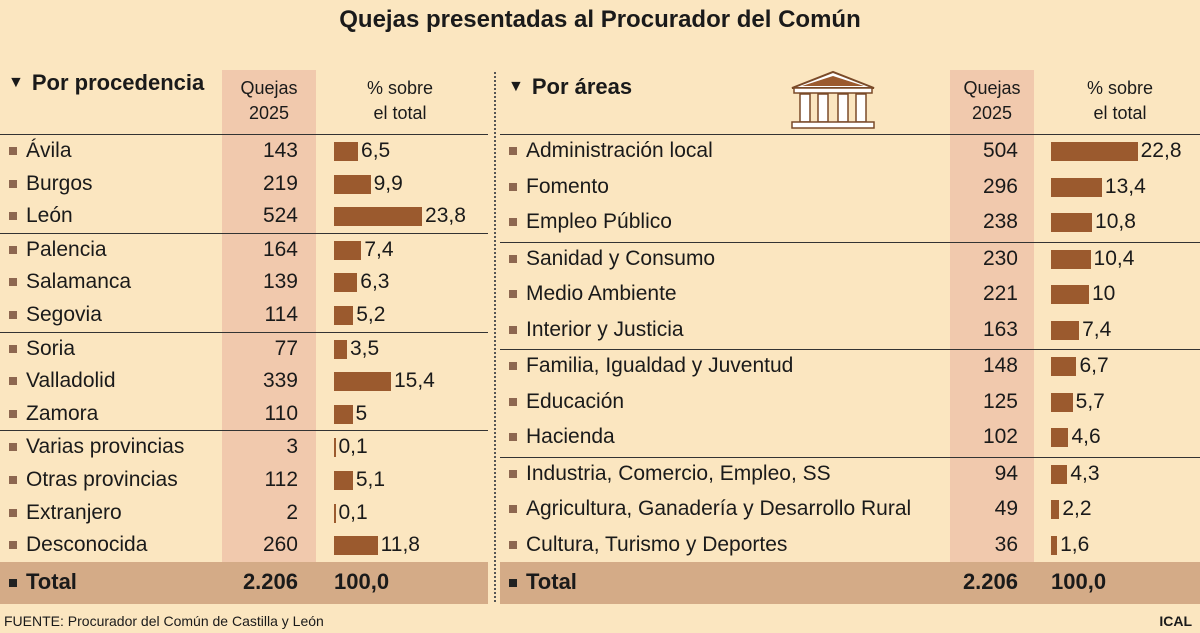 This screenshot has height=633, width=1200. I want to click on row-label: Zamora, so click(62, 413).